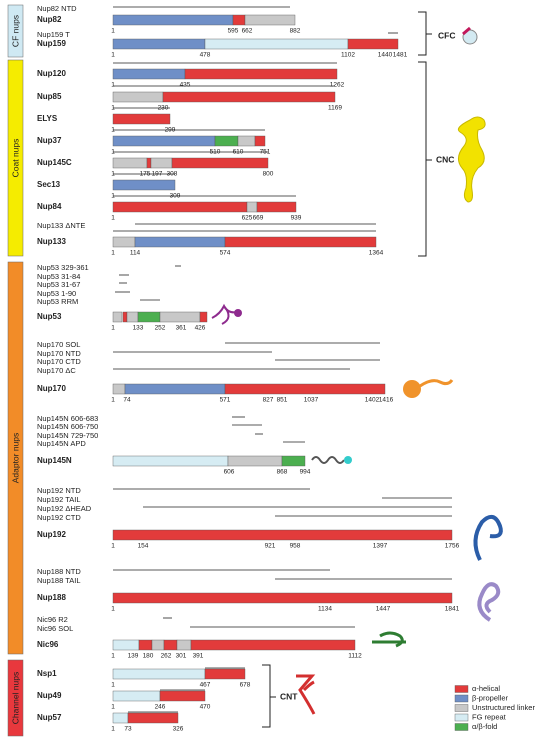 Image resolution: width=550 pixels, height=740 pixels. What do you see at coordinates (380, 546) in the screenshot?
I see `residue-label: 1397` at bounding box center [380, 546].